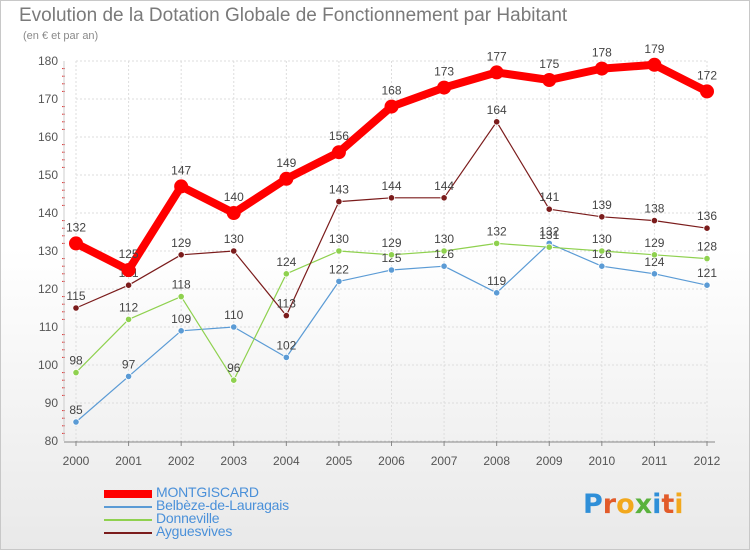 The image size is (750, 550). Describe the element at coordinates (339, 269) in the screenshot. I see `data-label: 122` at that location.